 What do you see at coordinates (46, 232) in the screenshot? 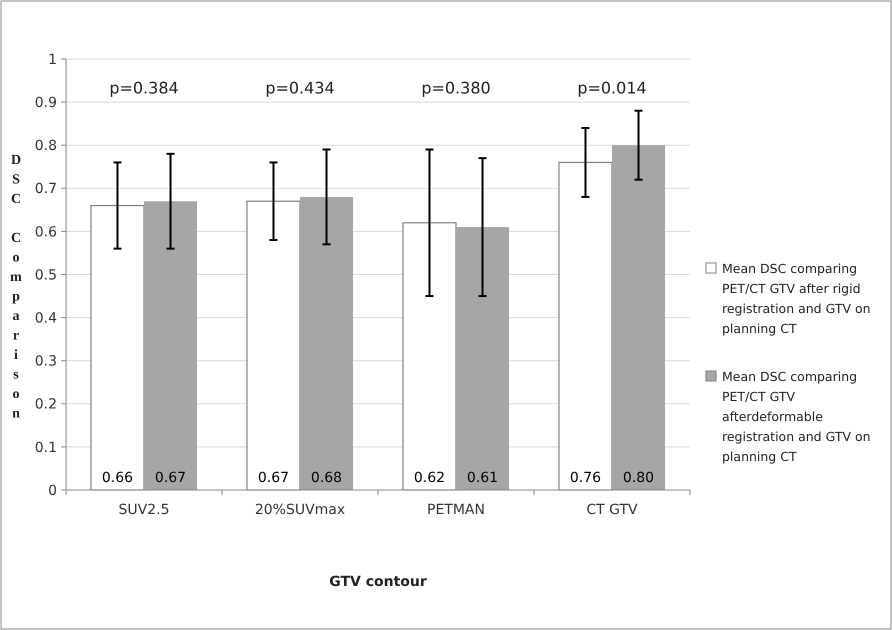
I see `y-tick-label: 0.6` at bounding box center [46, 232].